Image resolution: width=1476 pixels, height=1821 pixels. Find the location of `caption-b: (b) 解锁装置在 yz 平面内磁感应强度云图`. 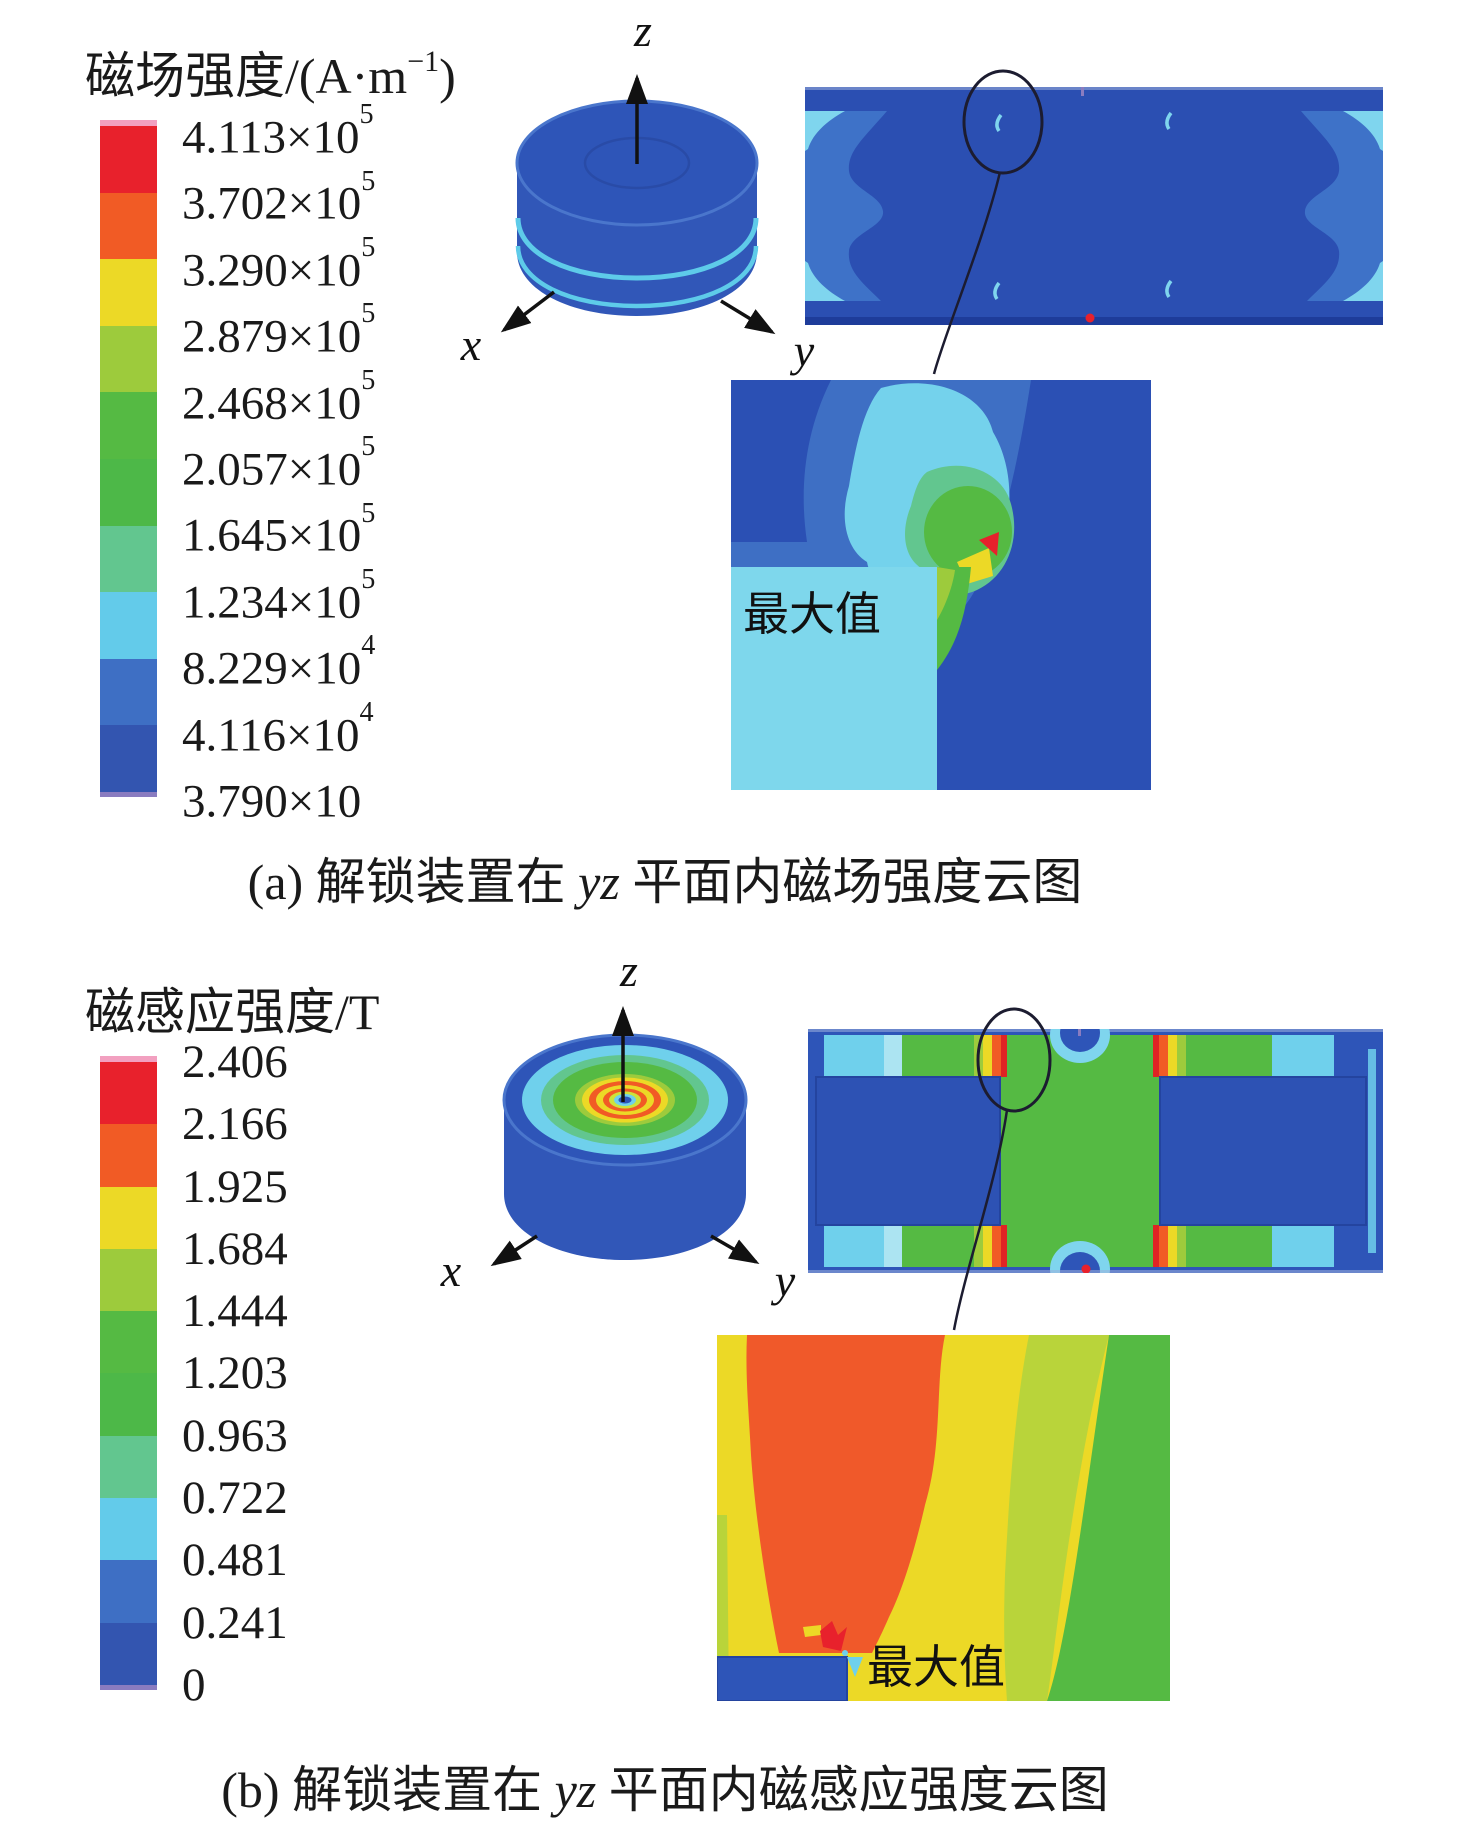

caption-b: (b) 解锁装置在 yz 平面内磁感应强度云图 is located at coordinates (665, 1790).